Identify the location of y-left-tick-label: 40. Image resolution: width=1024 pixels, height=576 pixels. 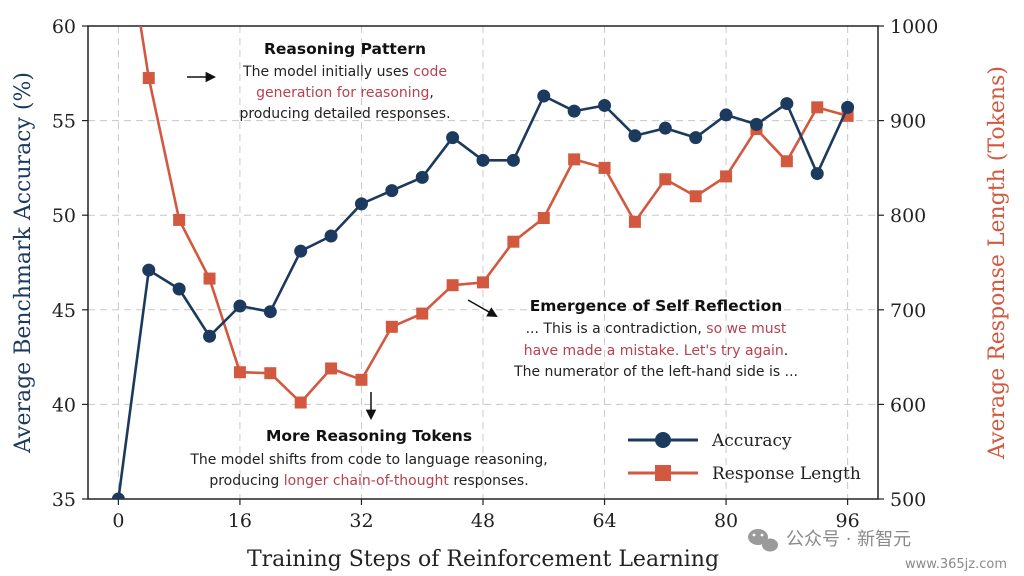
(64, 405).